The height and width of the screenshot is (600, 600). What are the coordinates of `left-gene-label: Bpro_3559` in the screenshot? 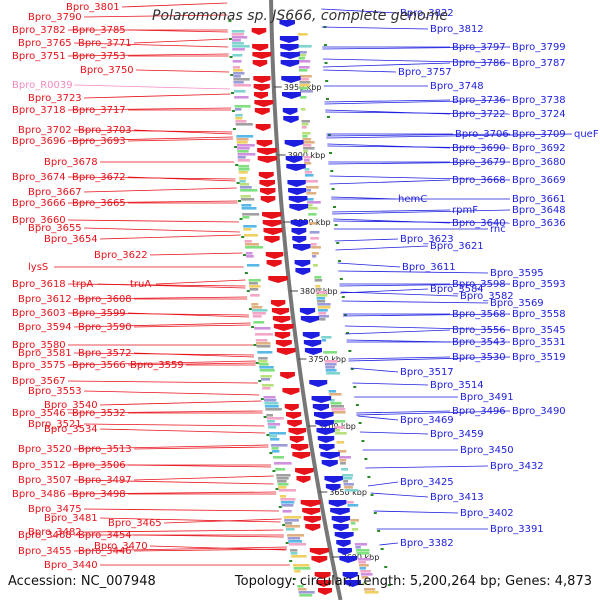 It's located at (157, 365).